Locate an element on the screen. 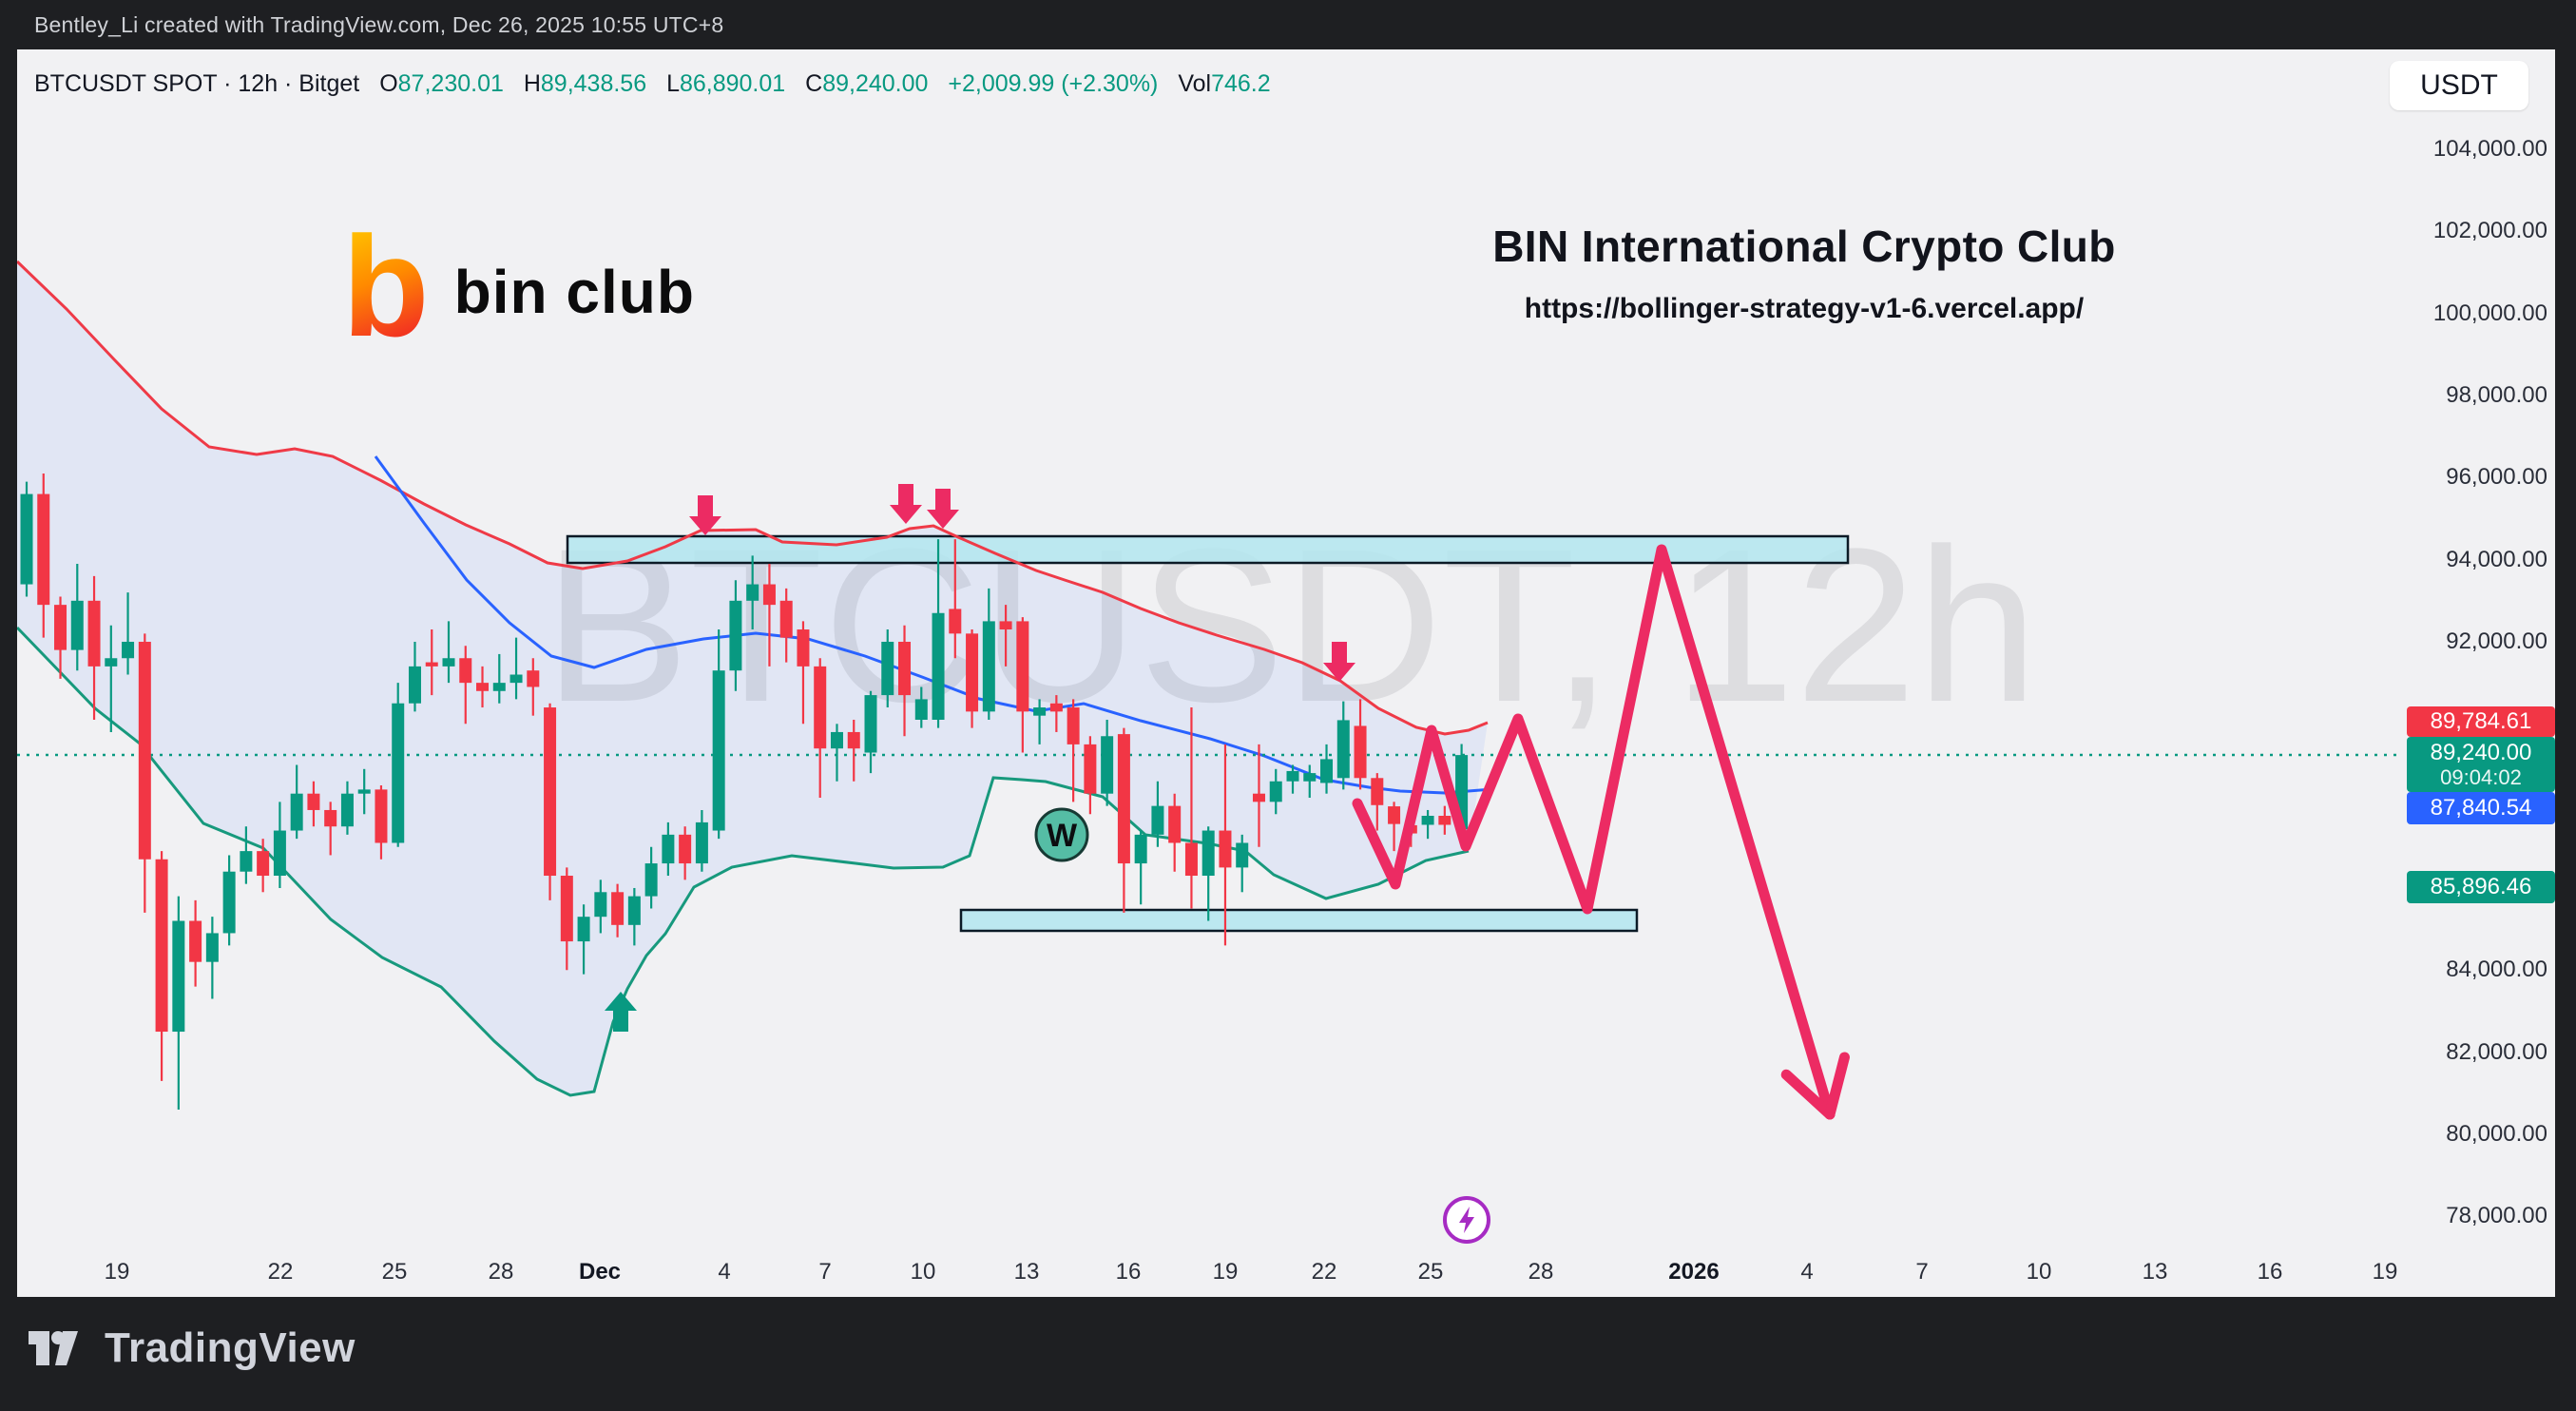 The height and width of the screenshot is (1411, 2576). time-axis-label: 28 is located at coordinates (501, 1272).